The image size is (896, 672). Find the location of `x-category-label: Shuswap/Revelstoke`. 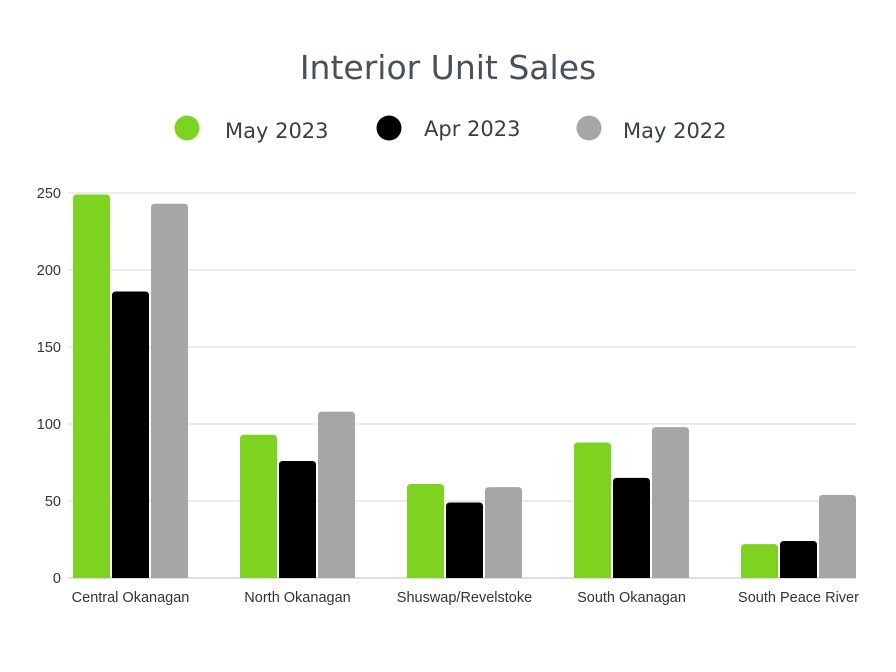

x-category-label: Shuswap/Revelstoke is located at coordinates (464, 598).